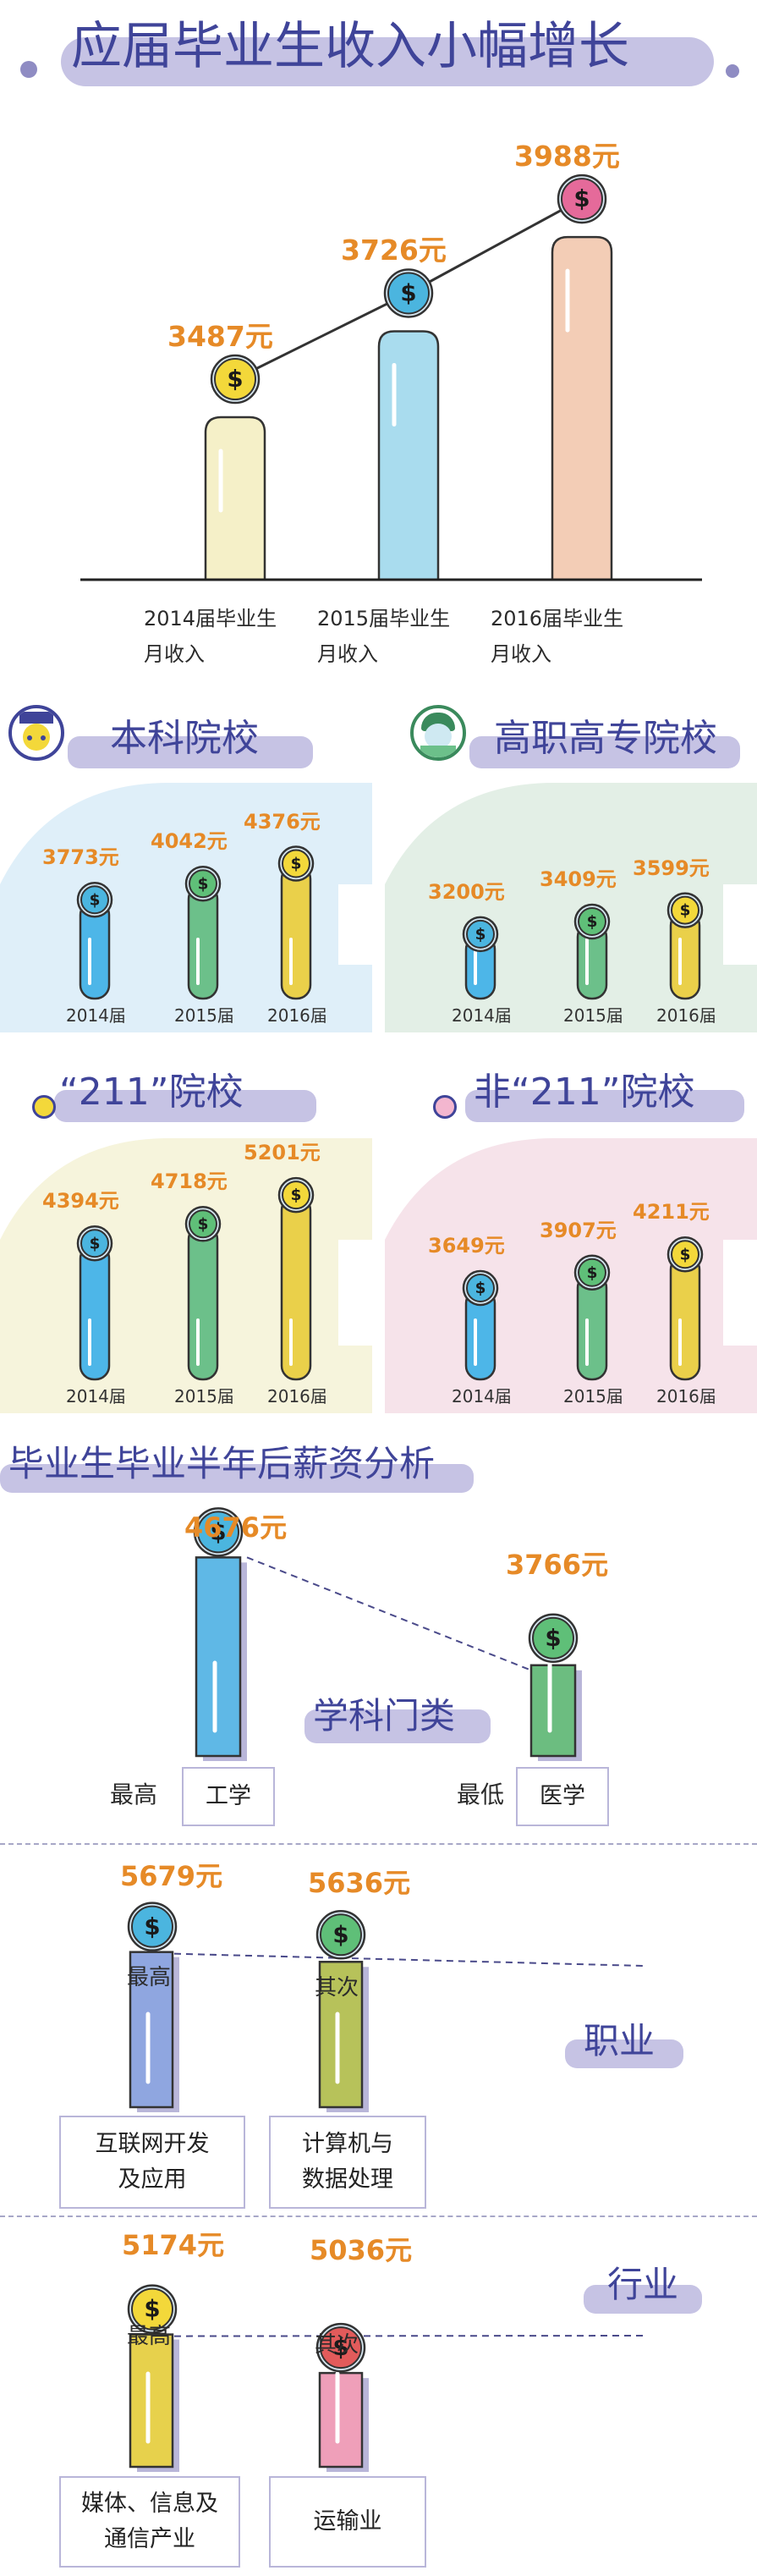  What do you see at coordinates (394, 251) in the screenshot?
I see `value-label: 3726元` at bounding box center [394, 251].